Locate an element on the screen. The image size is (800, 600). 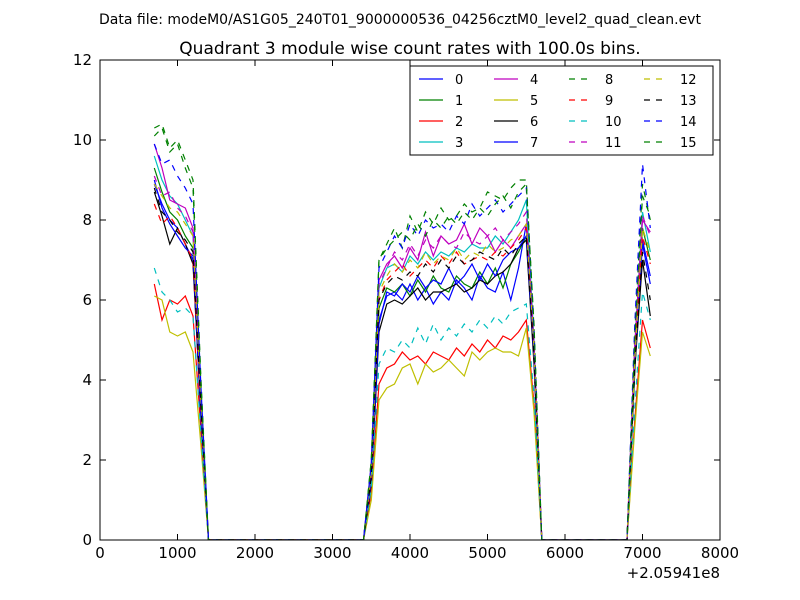
y-tick-label: 2 is located at coordinates (87, 460).